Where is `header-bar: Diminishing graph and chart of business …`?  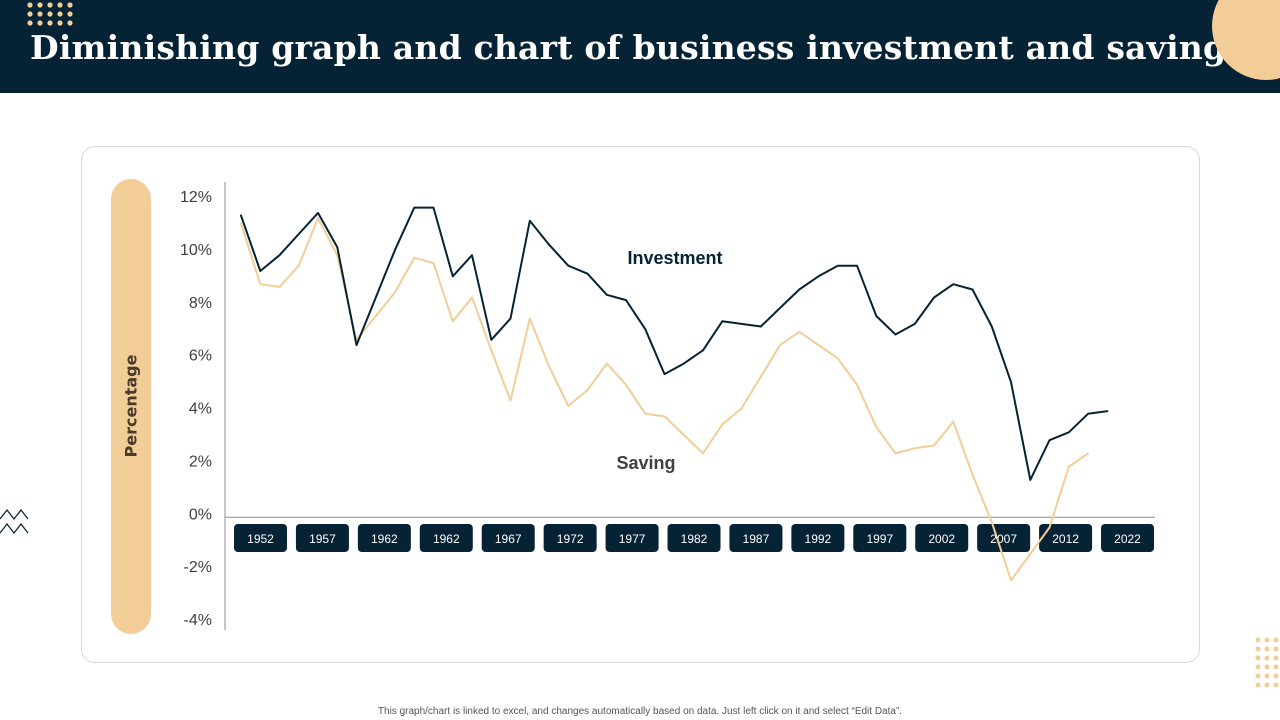 header-bar: Diminishing graph and chart of business … is located at coordinates (640, 46).